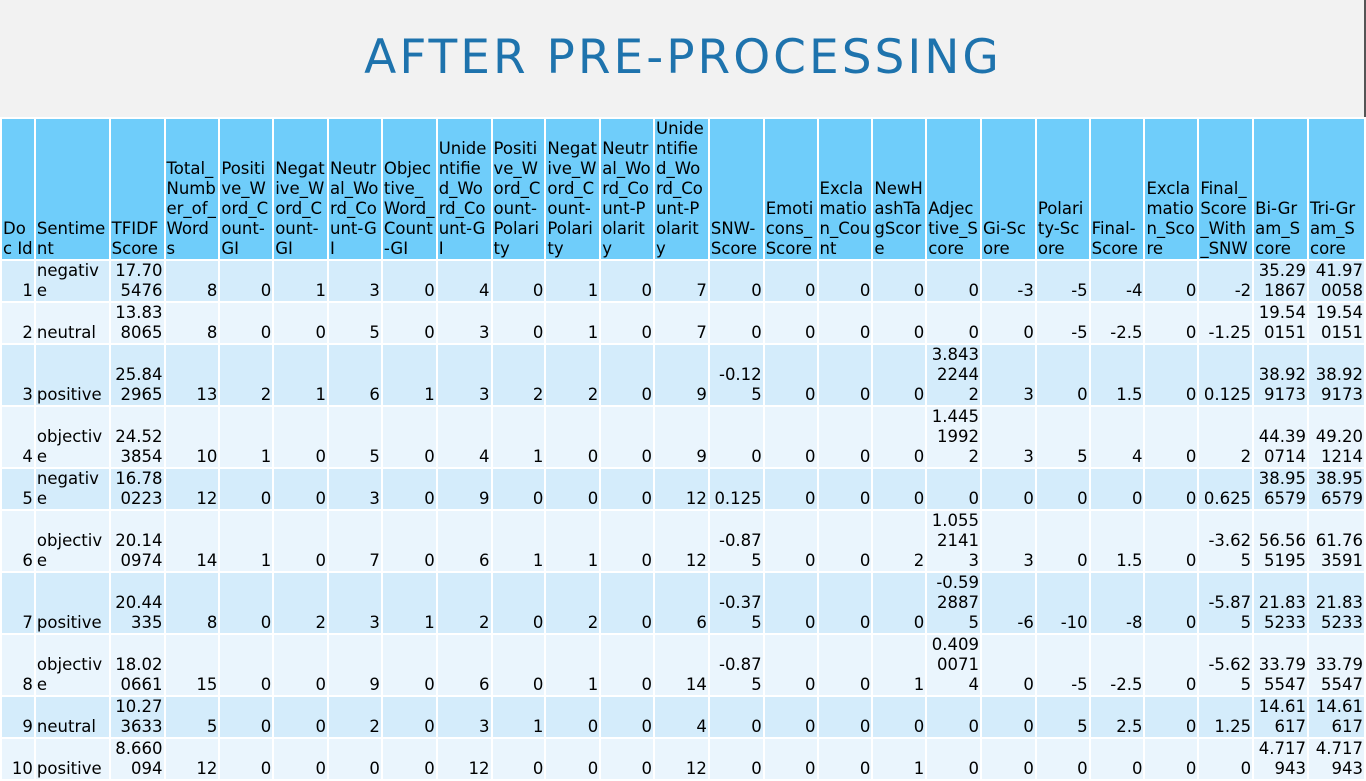 Image resolution: width=1366 pixels, height=781 pixels. What do you see at coordinates (954, 665) in the screenshot?
I see `table-cell: 0.4090071 4` at bounding box center [954, 665].